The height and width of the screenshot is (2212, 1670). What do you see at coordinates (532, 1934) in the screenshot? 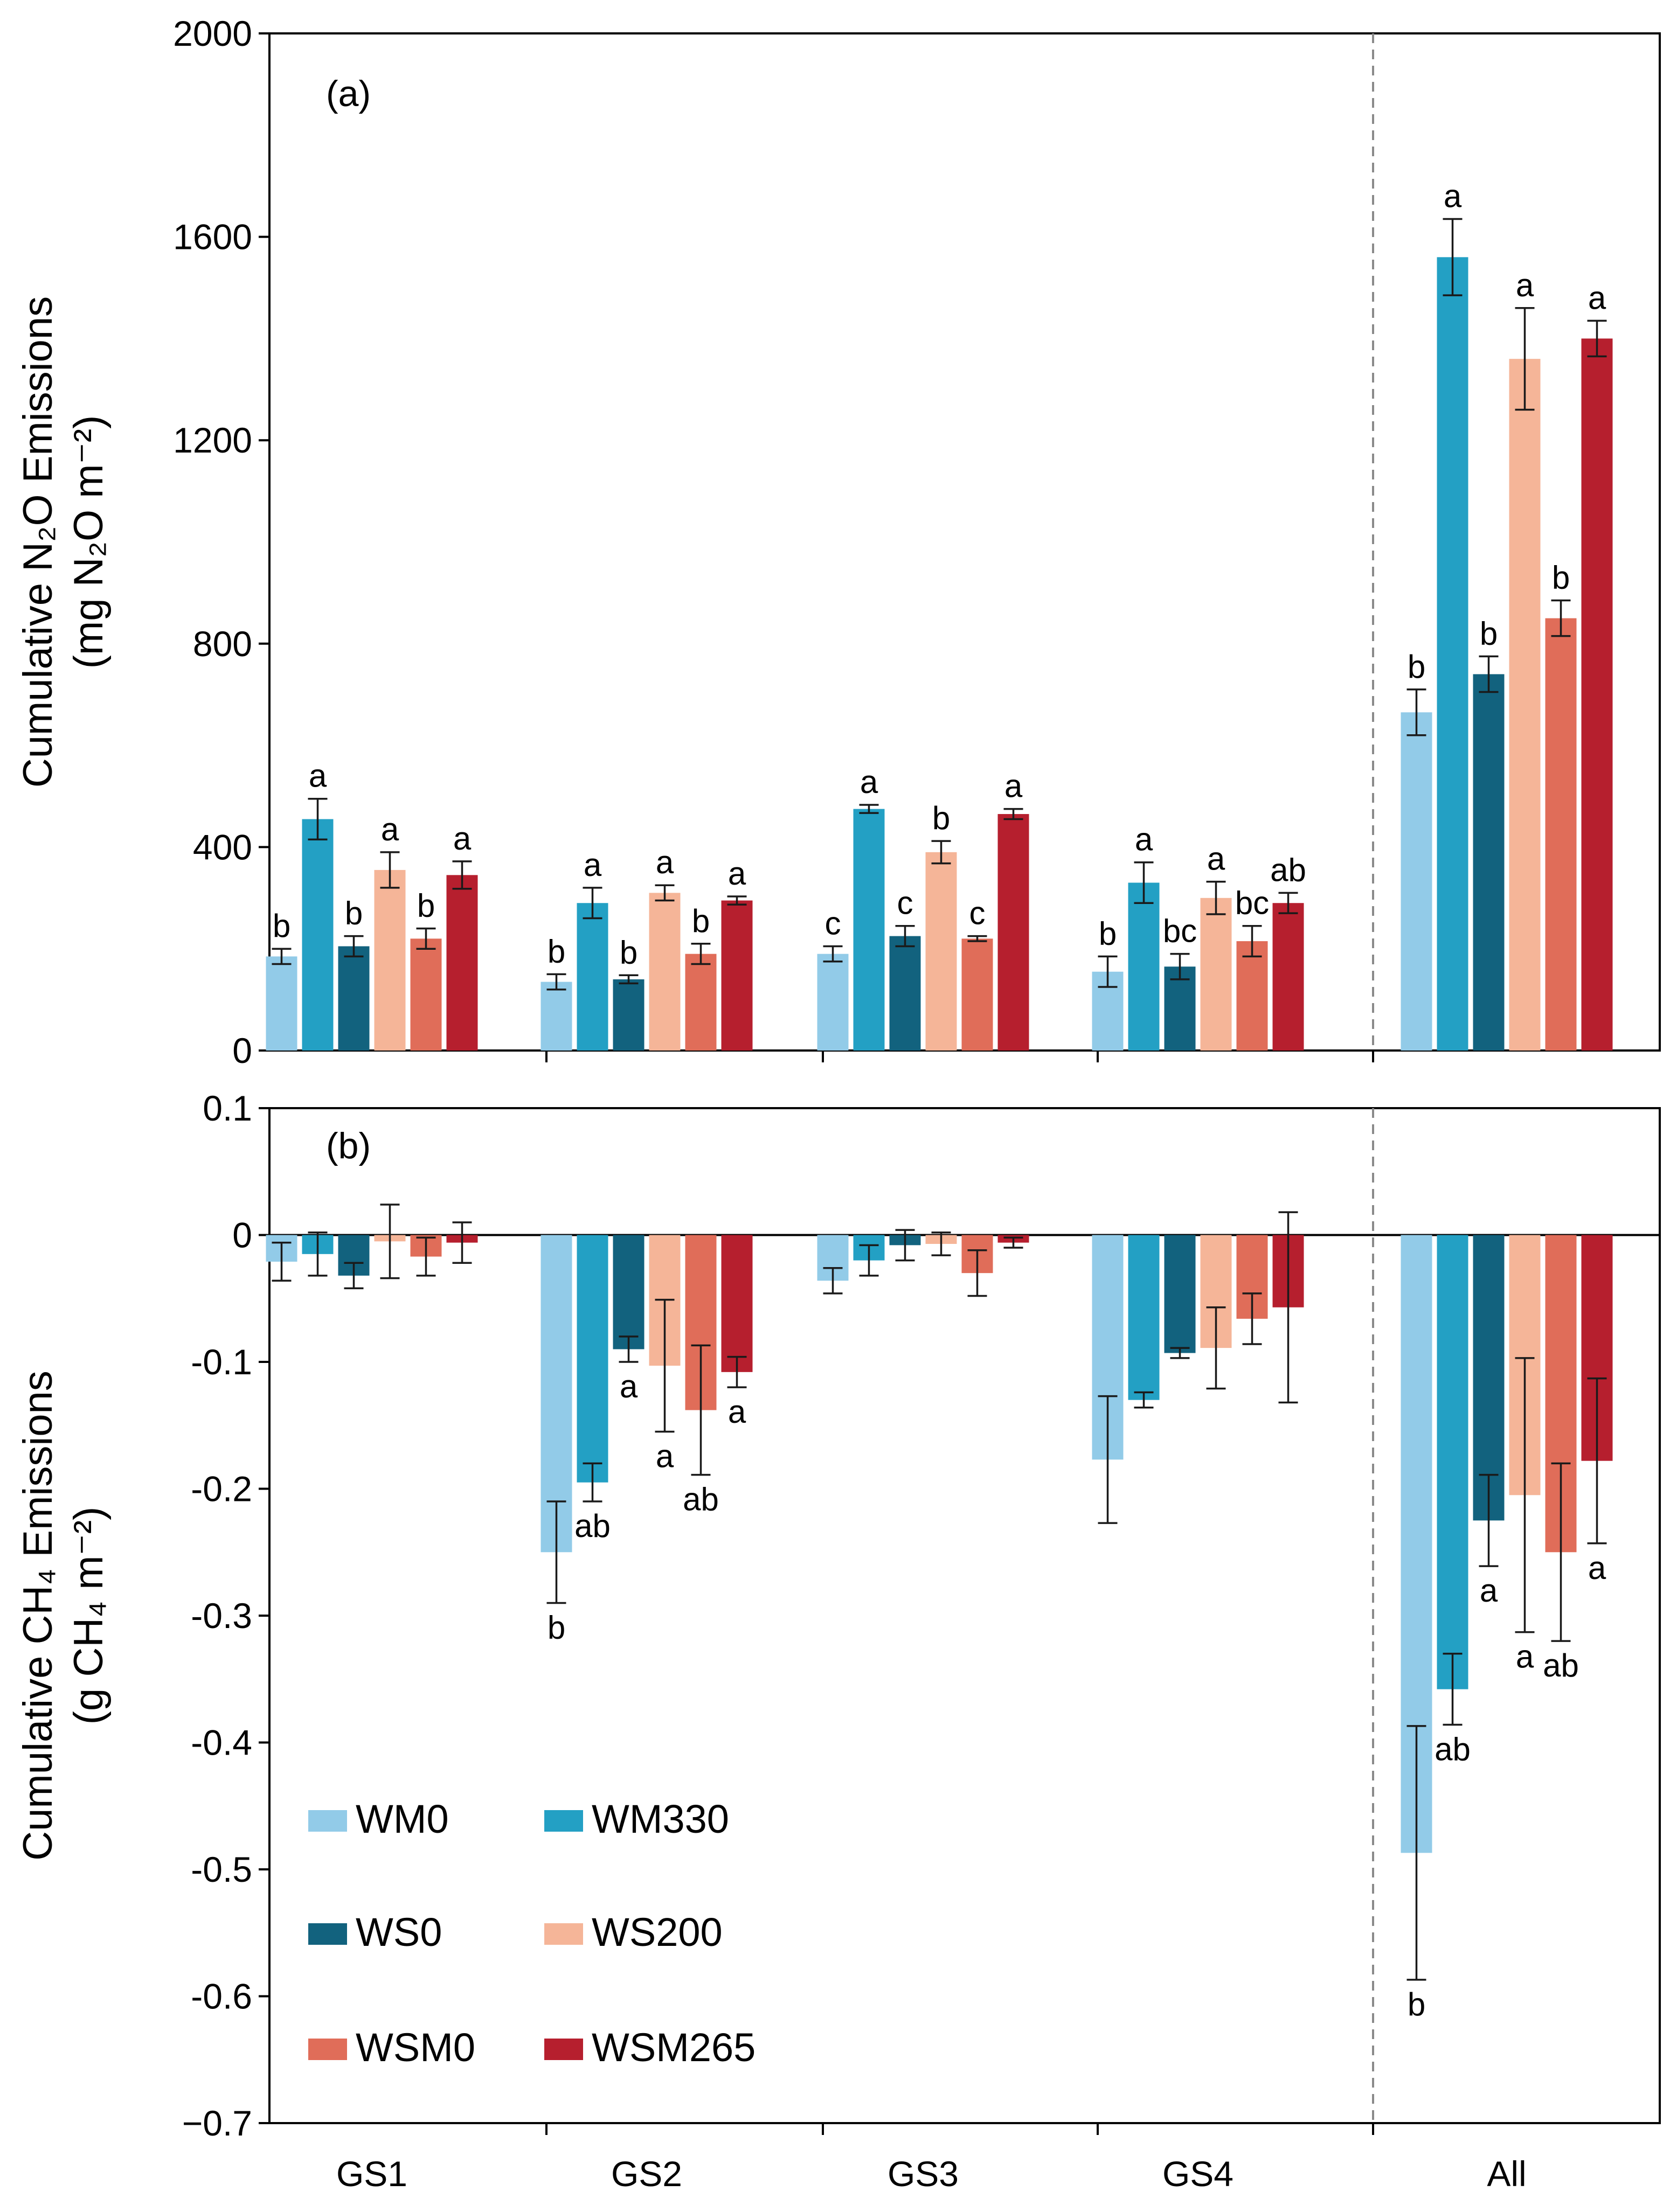
I see `legend: WM0 WM330 WS0 WS200 WSM0 WSM265` at bounding box center [532, 1934].